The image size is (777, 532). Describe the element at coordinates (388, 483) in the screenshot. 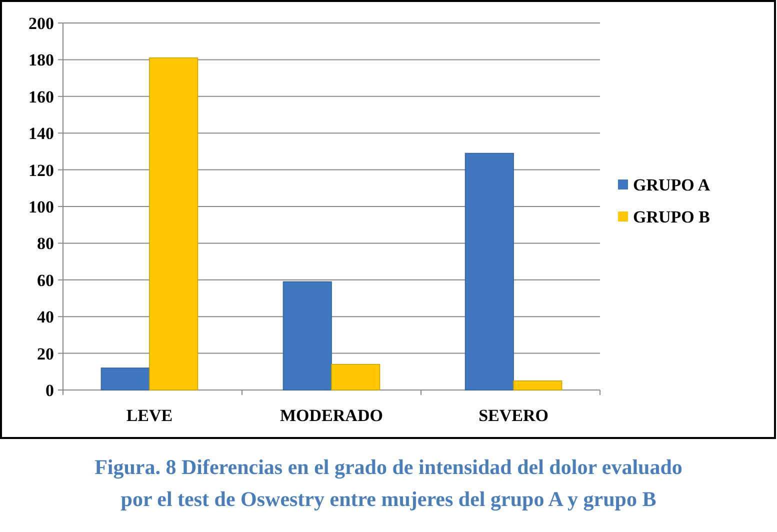

I see `text: Figura. 8 Diferencias en el grado de intensidad del dolor evaluado por el test de Oswestry entre mujeres del grupo A y grupo B` at that location.